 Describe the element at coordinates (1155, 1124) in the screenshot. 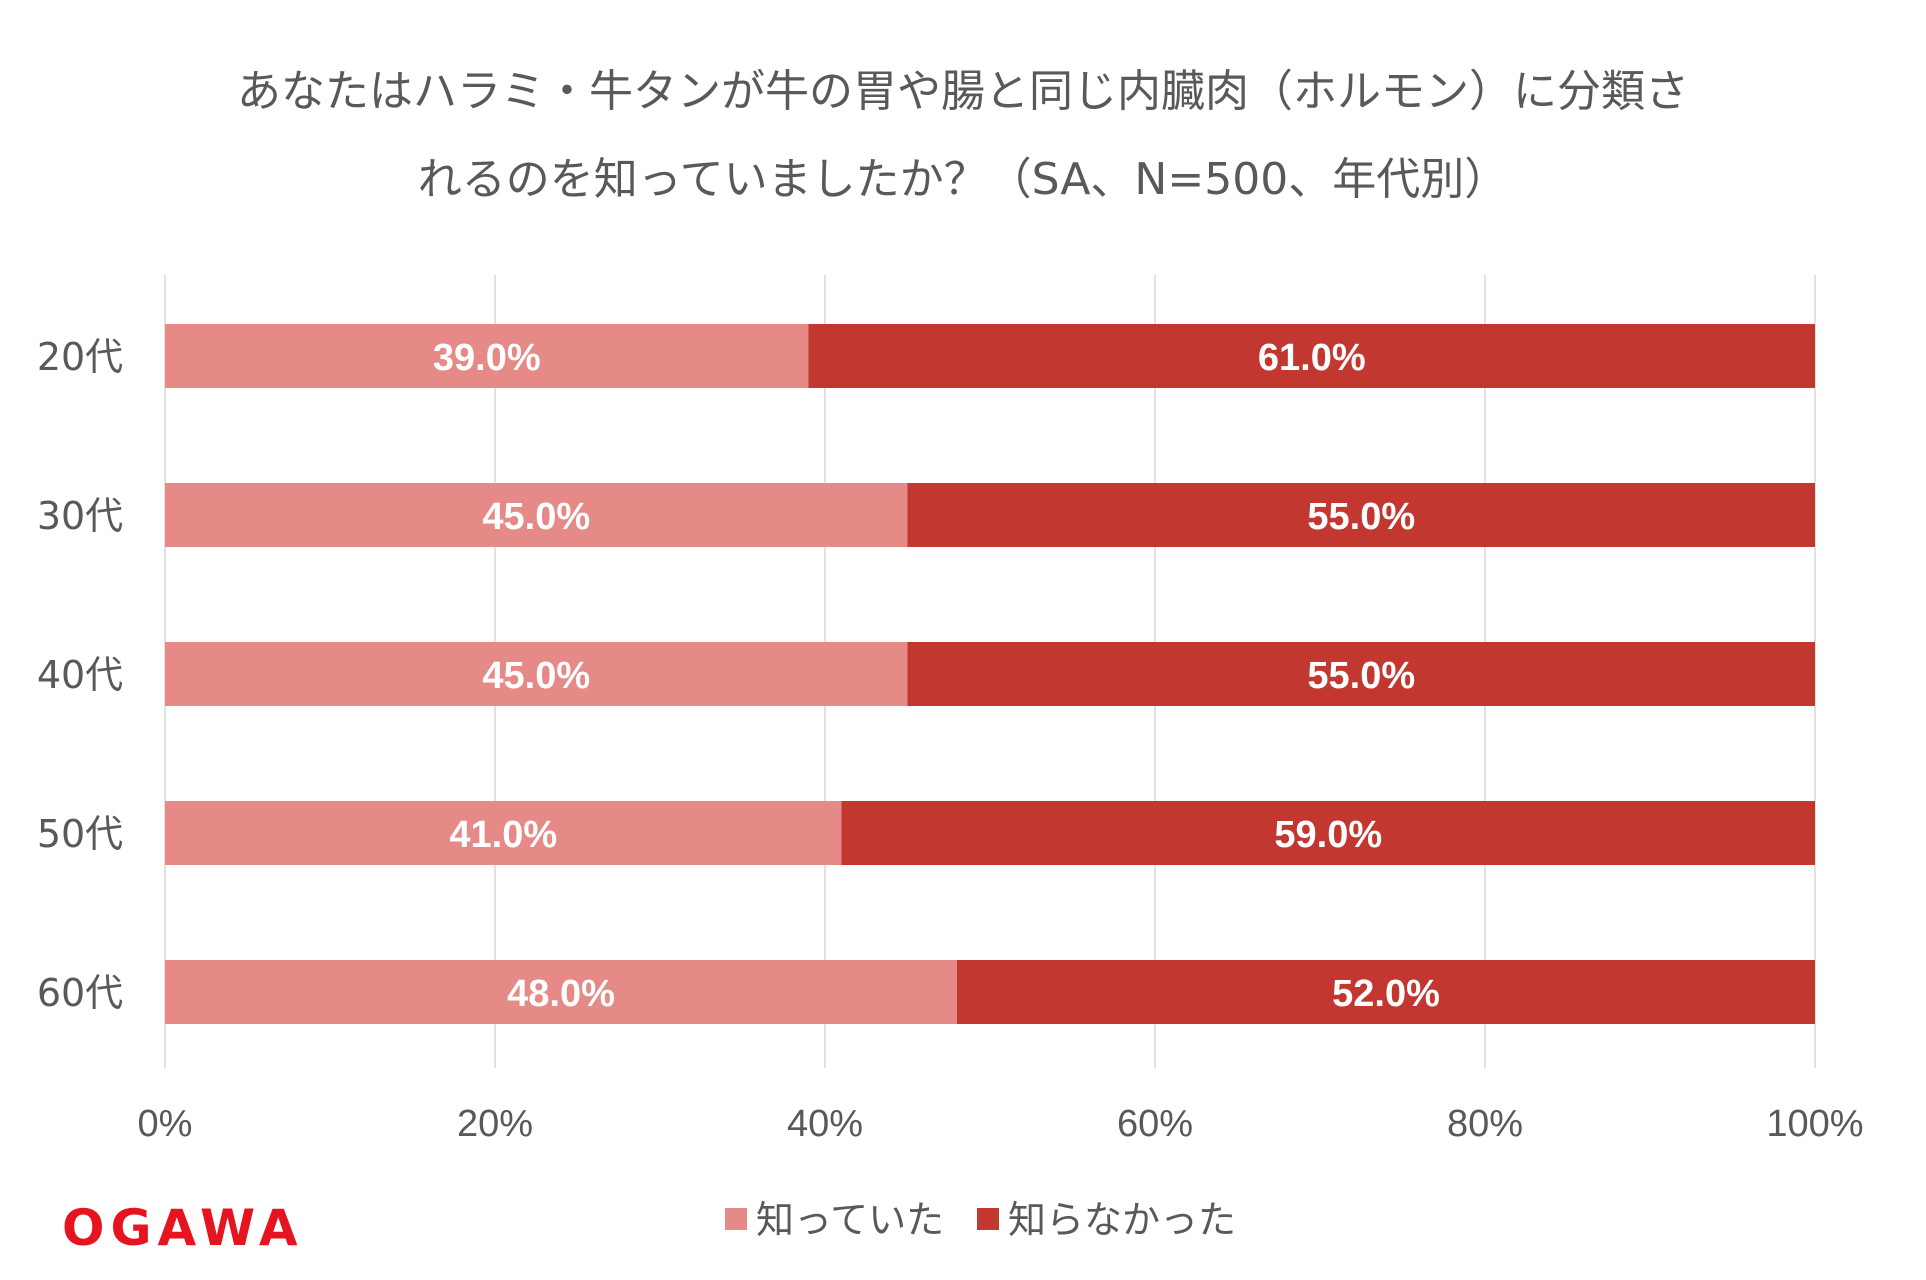

I see `x-tick-label: 60%` at that location.